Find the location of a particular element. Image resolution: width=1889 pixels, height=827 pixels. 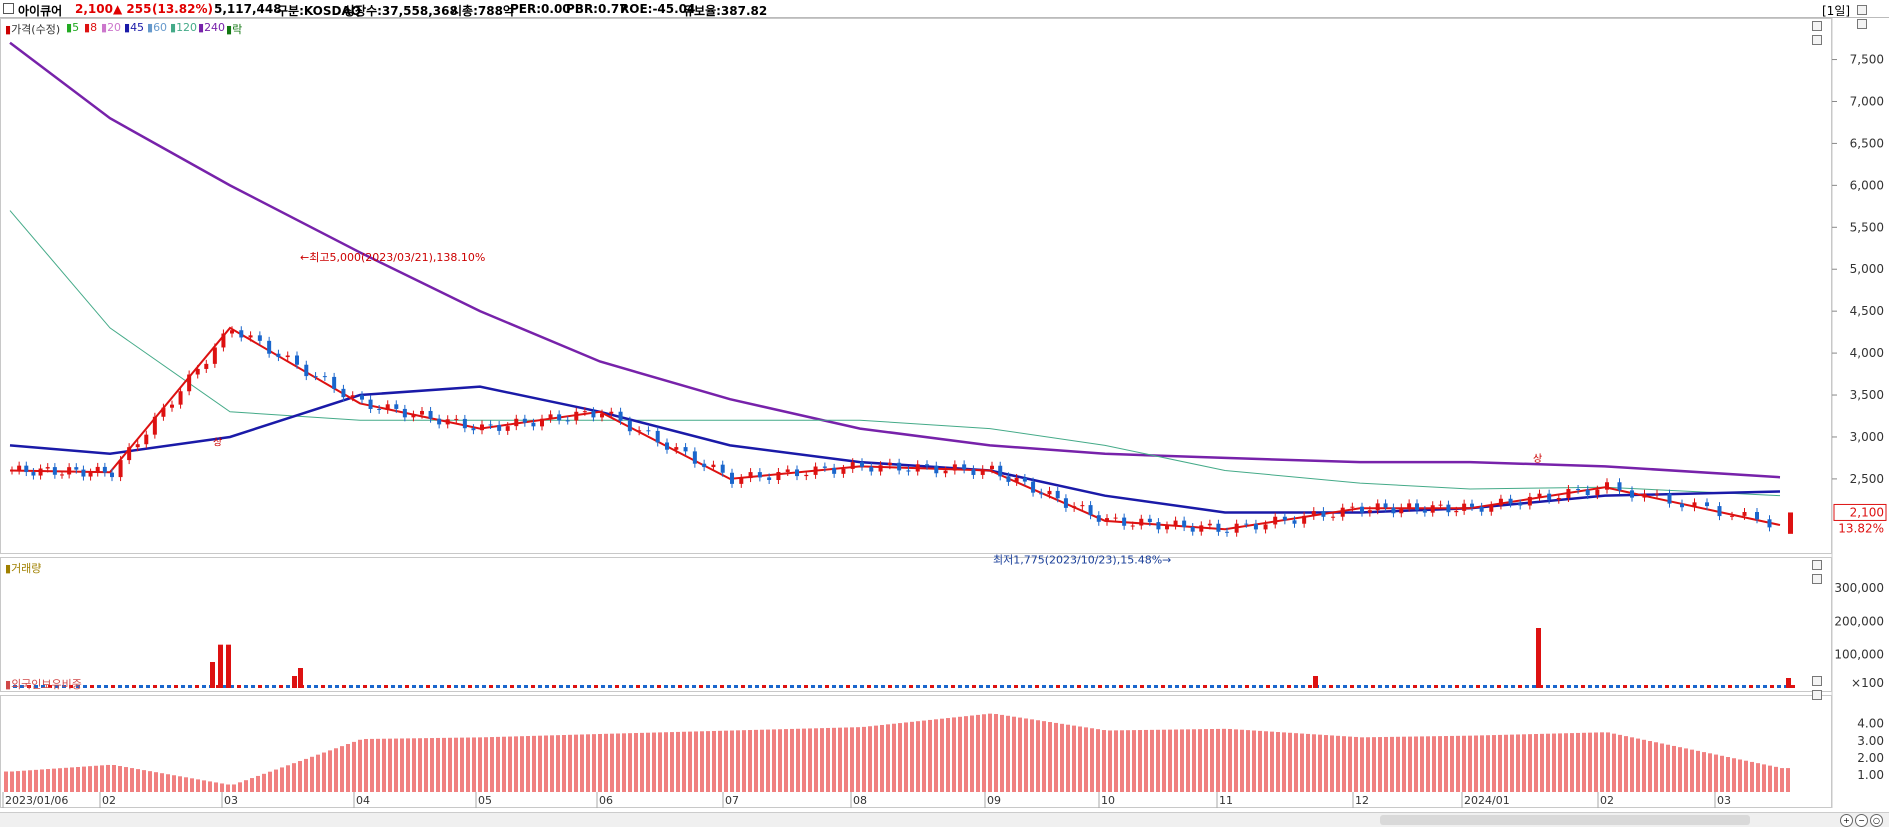

zoom-in-icon: + is located at coordinates (1846, 820).